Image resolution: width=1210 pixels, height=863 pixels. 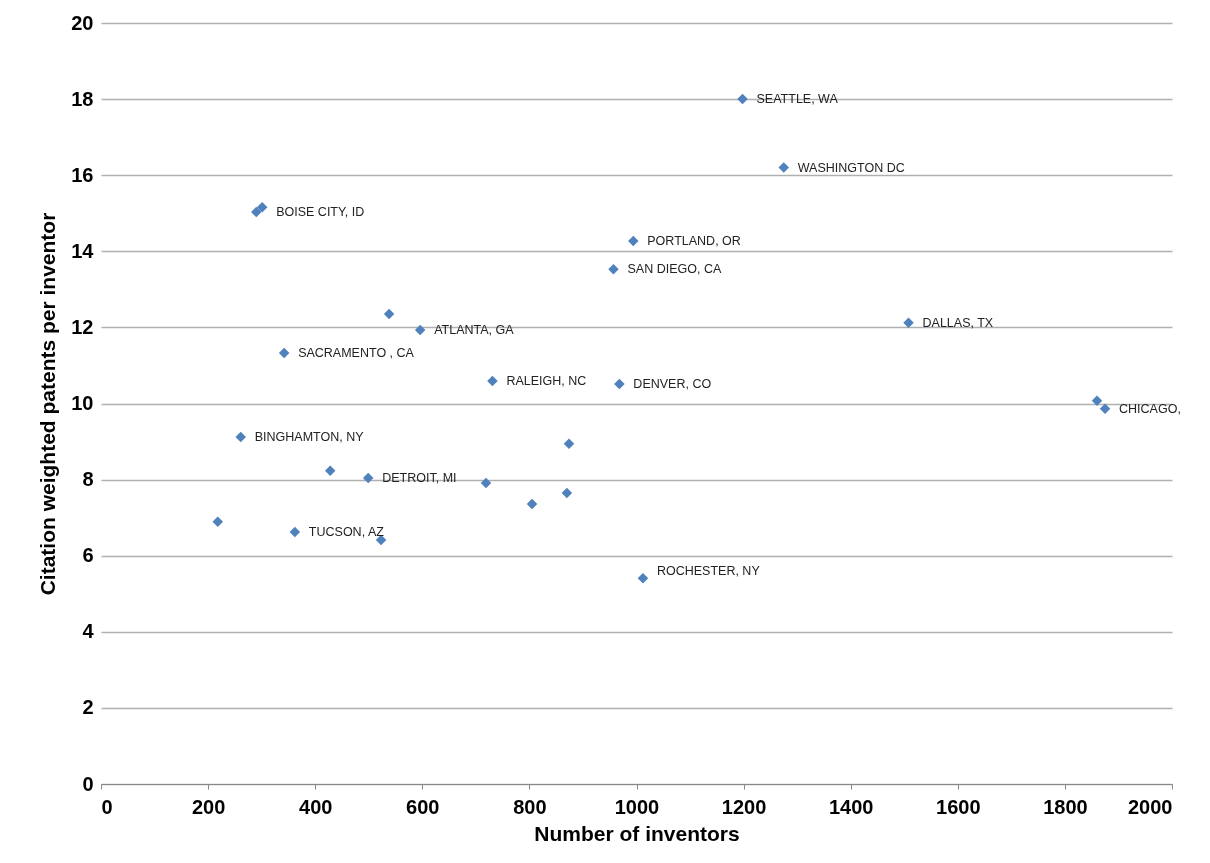 What do you see at coordinates (48, 404) in the screenshot?
I see `y-axis-title: Citation weighted patents per inventor` at bounding box center [48, 404].